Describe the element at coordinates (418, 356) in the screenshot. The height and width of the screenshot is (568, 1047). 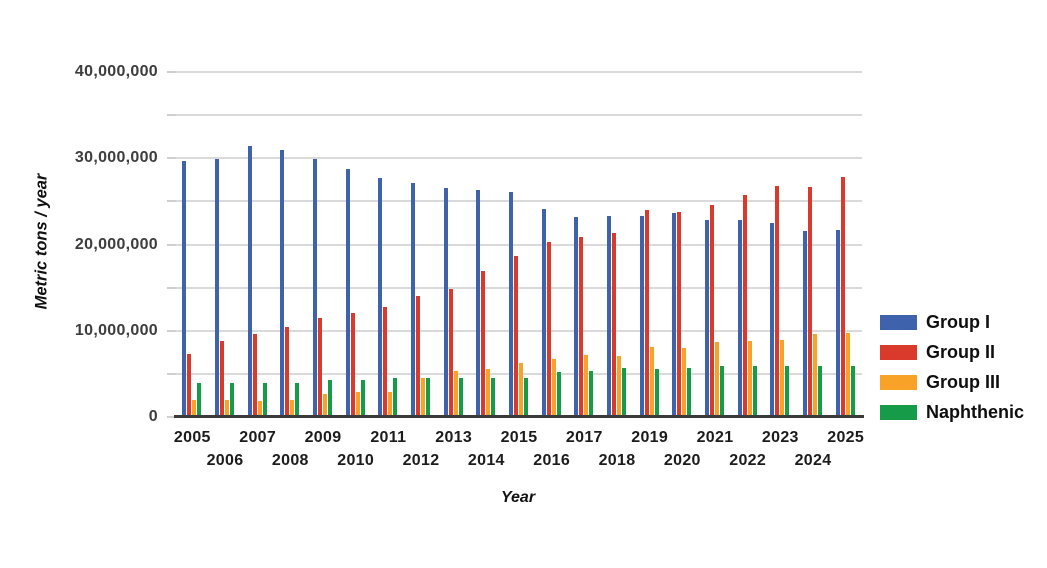
I see `bar-group-ii-2012` at that location.